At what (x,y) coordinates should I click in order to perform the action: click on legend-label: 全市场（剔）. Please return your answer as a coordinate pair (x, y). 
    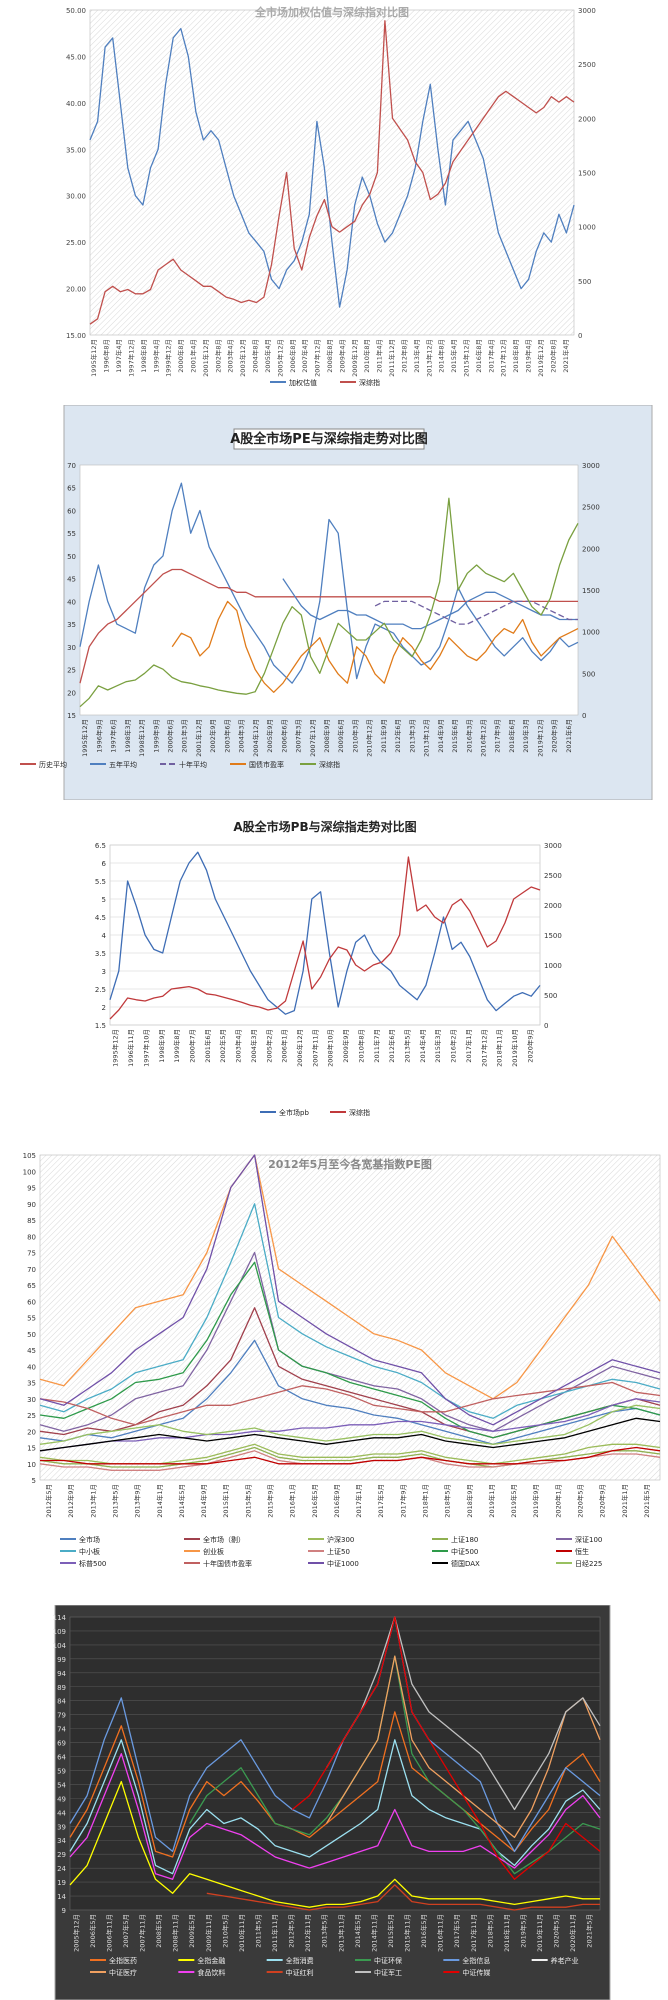
    Looking at the image, I should click on (224, 1539).